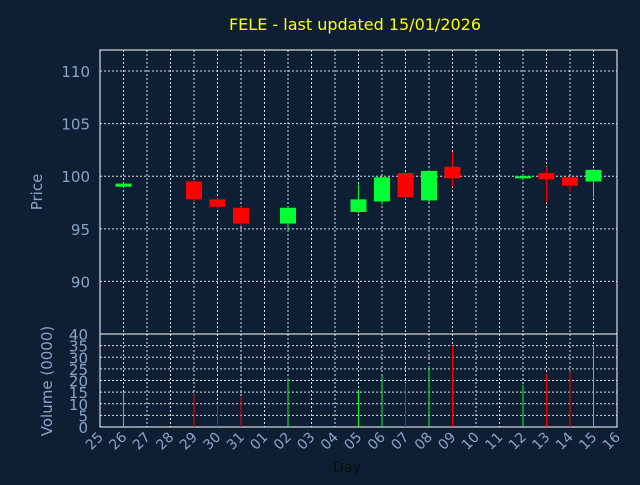  I want to click on chart-title: FELE - last updated 15/01/2026, so click(355, 24).